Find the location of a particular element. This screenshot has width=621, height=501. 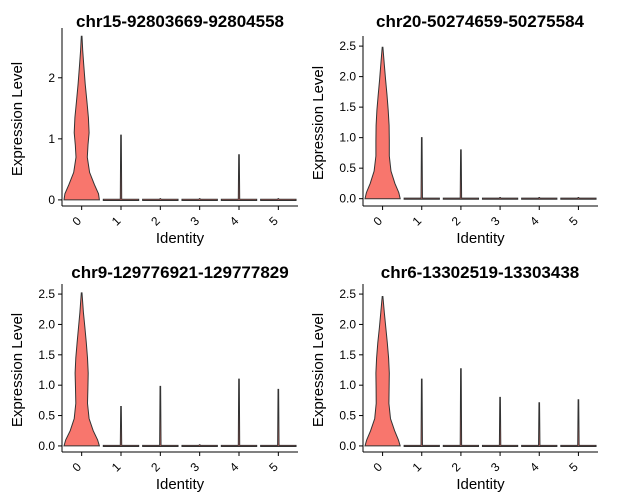

panel-title: chr15-92803669-92804558 is located at coordinates (180, 21).